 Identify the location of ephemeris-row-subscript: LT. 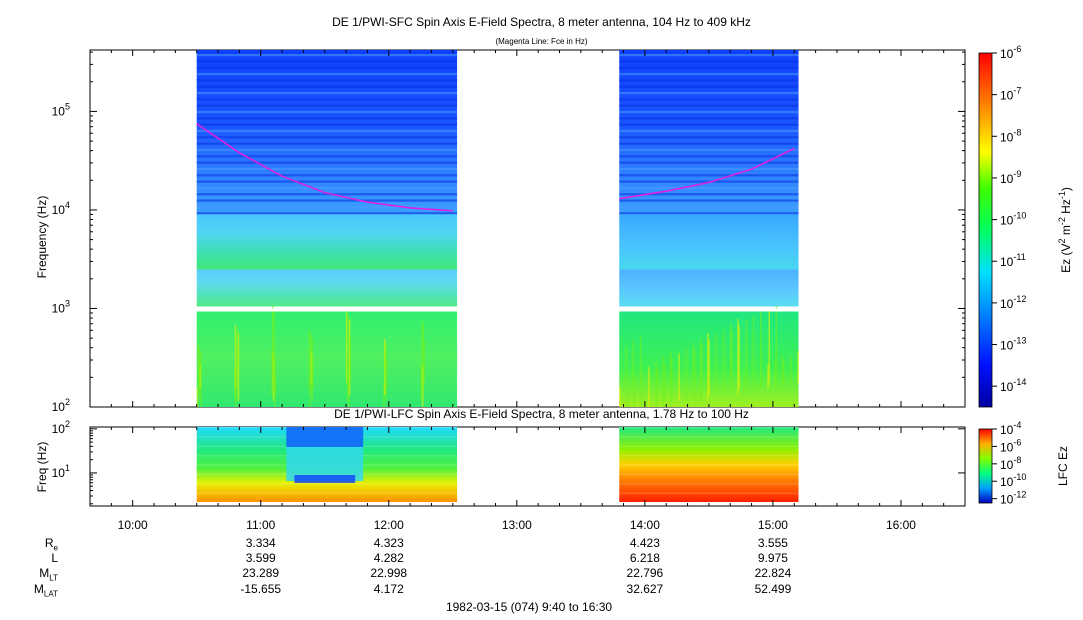
(53, 578).